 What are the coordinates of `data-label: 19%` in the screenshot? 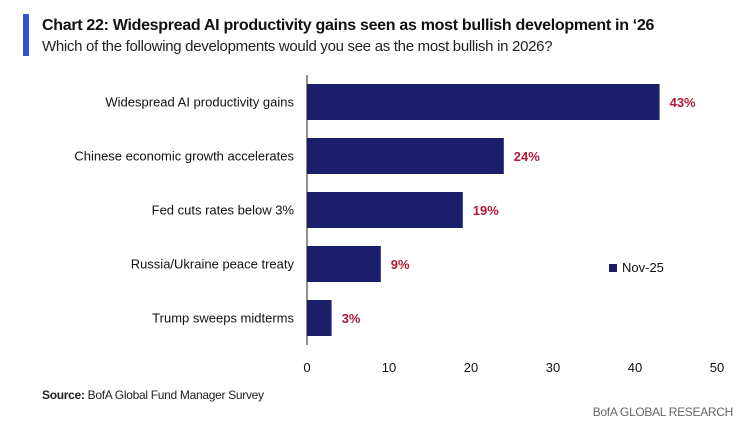 It's located at (486, 210).